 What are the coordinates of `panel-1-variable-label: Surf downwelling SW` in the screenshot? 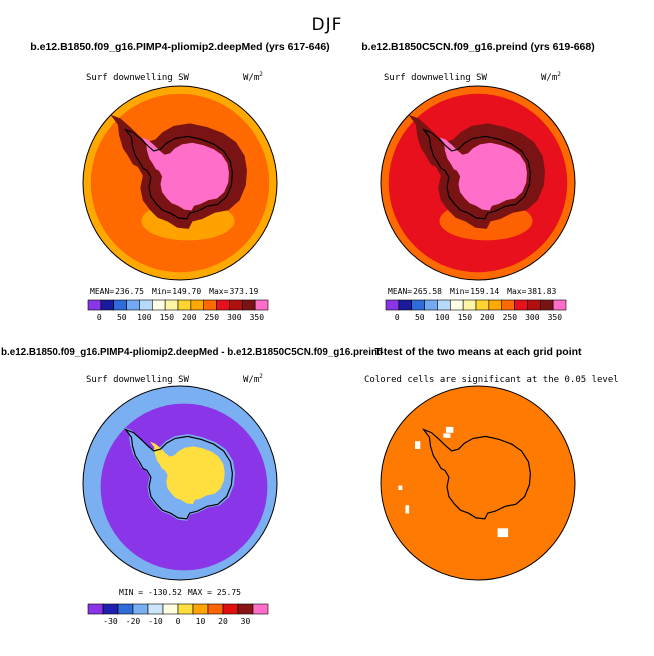 It's located at (138, 78).